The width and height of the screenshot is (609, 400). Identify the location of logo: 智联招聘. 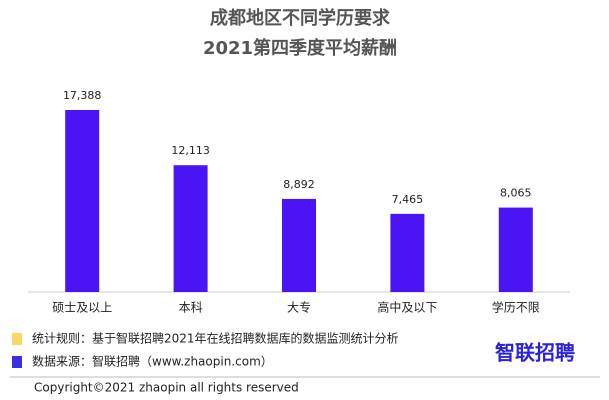
(535, 353).